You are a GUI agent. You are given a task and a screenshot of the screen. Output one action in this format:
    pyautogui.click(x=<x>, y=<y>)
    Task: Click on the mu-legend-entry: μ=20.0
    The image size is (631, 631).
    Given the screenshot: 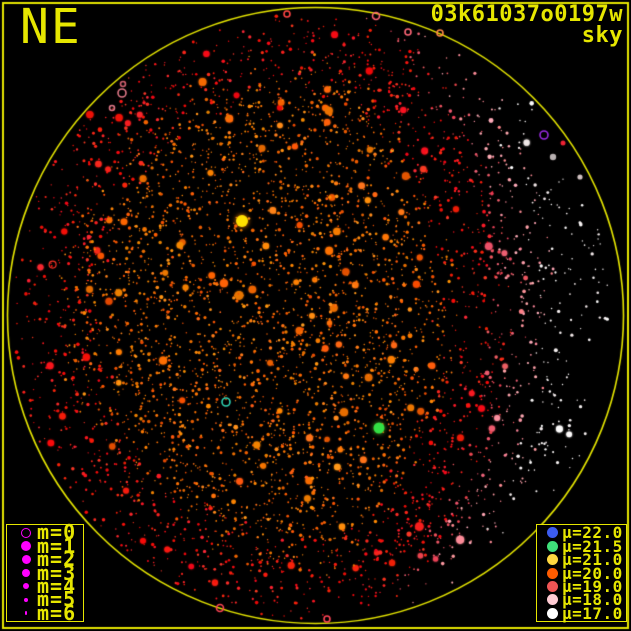 What is the action you would take?
    pyautogui.click(x=584, y=573)
    